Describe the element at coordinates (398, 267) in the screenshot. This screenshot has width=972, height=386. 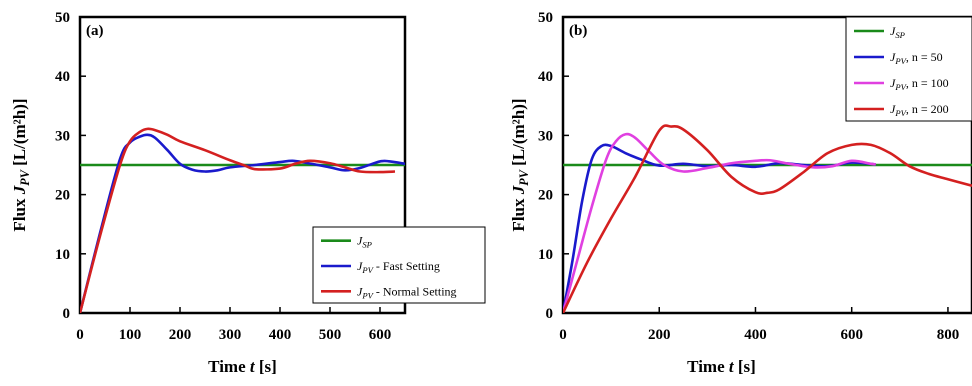
I see `legend-label: JPV - Fast Setting` at that location.